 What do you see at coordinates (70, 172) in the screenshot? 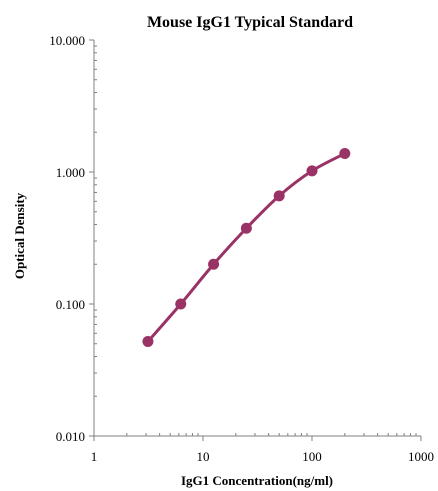
I see `y-tick-label: 1.000` at bounding box center [70, 172].